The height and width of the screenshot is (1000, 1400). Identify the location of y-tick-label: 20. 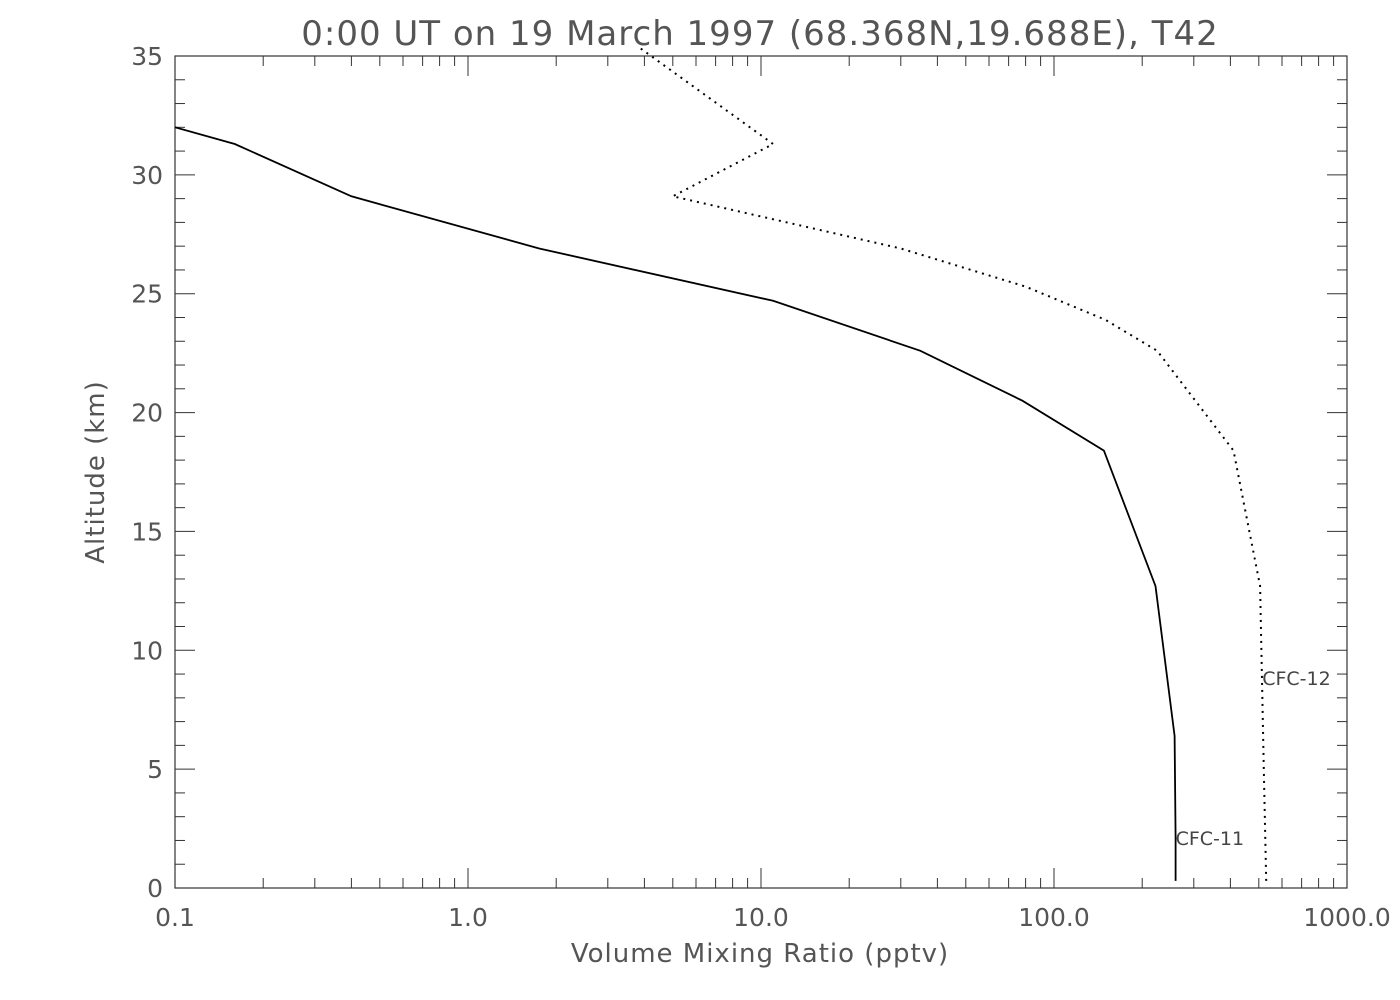
(147, 413).